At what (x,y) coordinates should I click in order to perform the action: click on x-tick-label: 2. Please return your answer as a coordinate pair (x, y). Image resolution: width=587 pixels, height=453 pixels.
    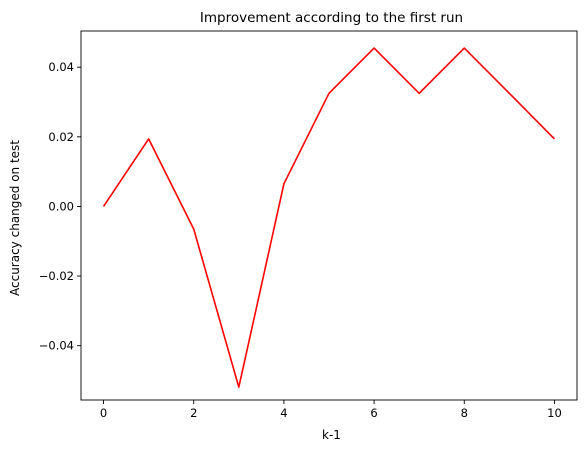
    Looking at the image, I should click on (193, 413).